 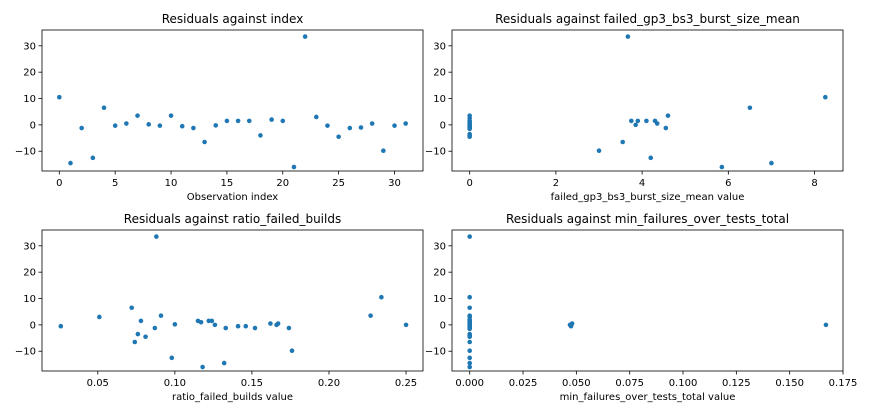 What do you see at coordinates (394, 183) in the screenshot?
I see `x-tick-label: 30` at bounding box center [394, 183].